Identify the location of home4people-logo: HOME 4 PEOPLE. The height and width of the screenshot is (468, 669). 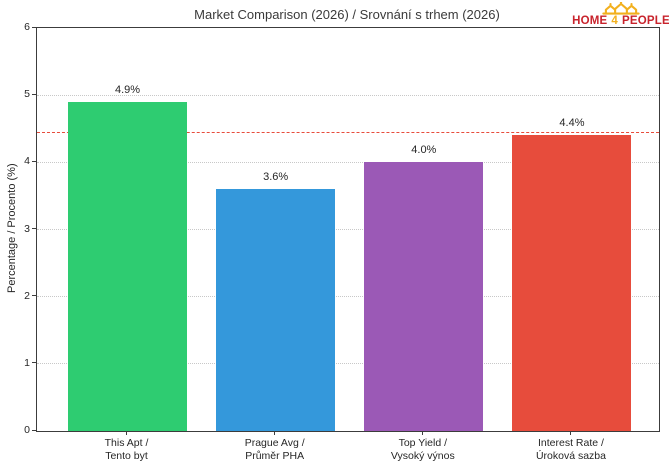
(620, 15).